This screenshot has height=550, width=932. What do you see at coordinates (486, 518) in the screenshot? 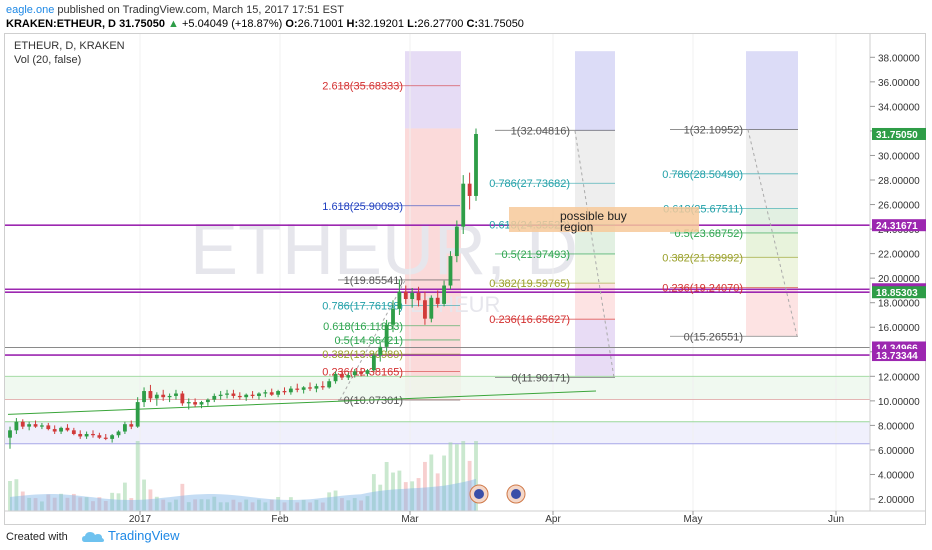
I see `time-axis: 2017 Feb Mar Apr May Jun` at bounding box center [486, 518].